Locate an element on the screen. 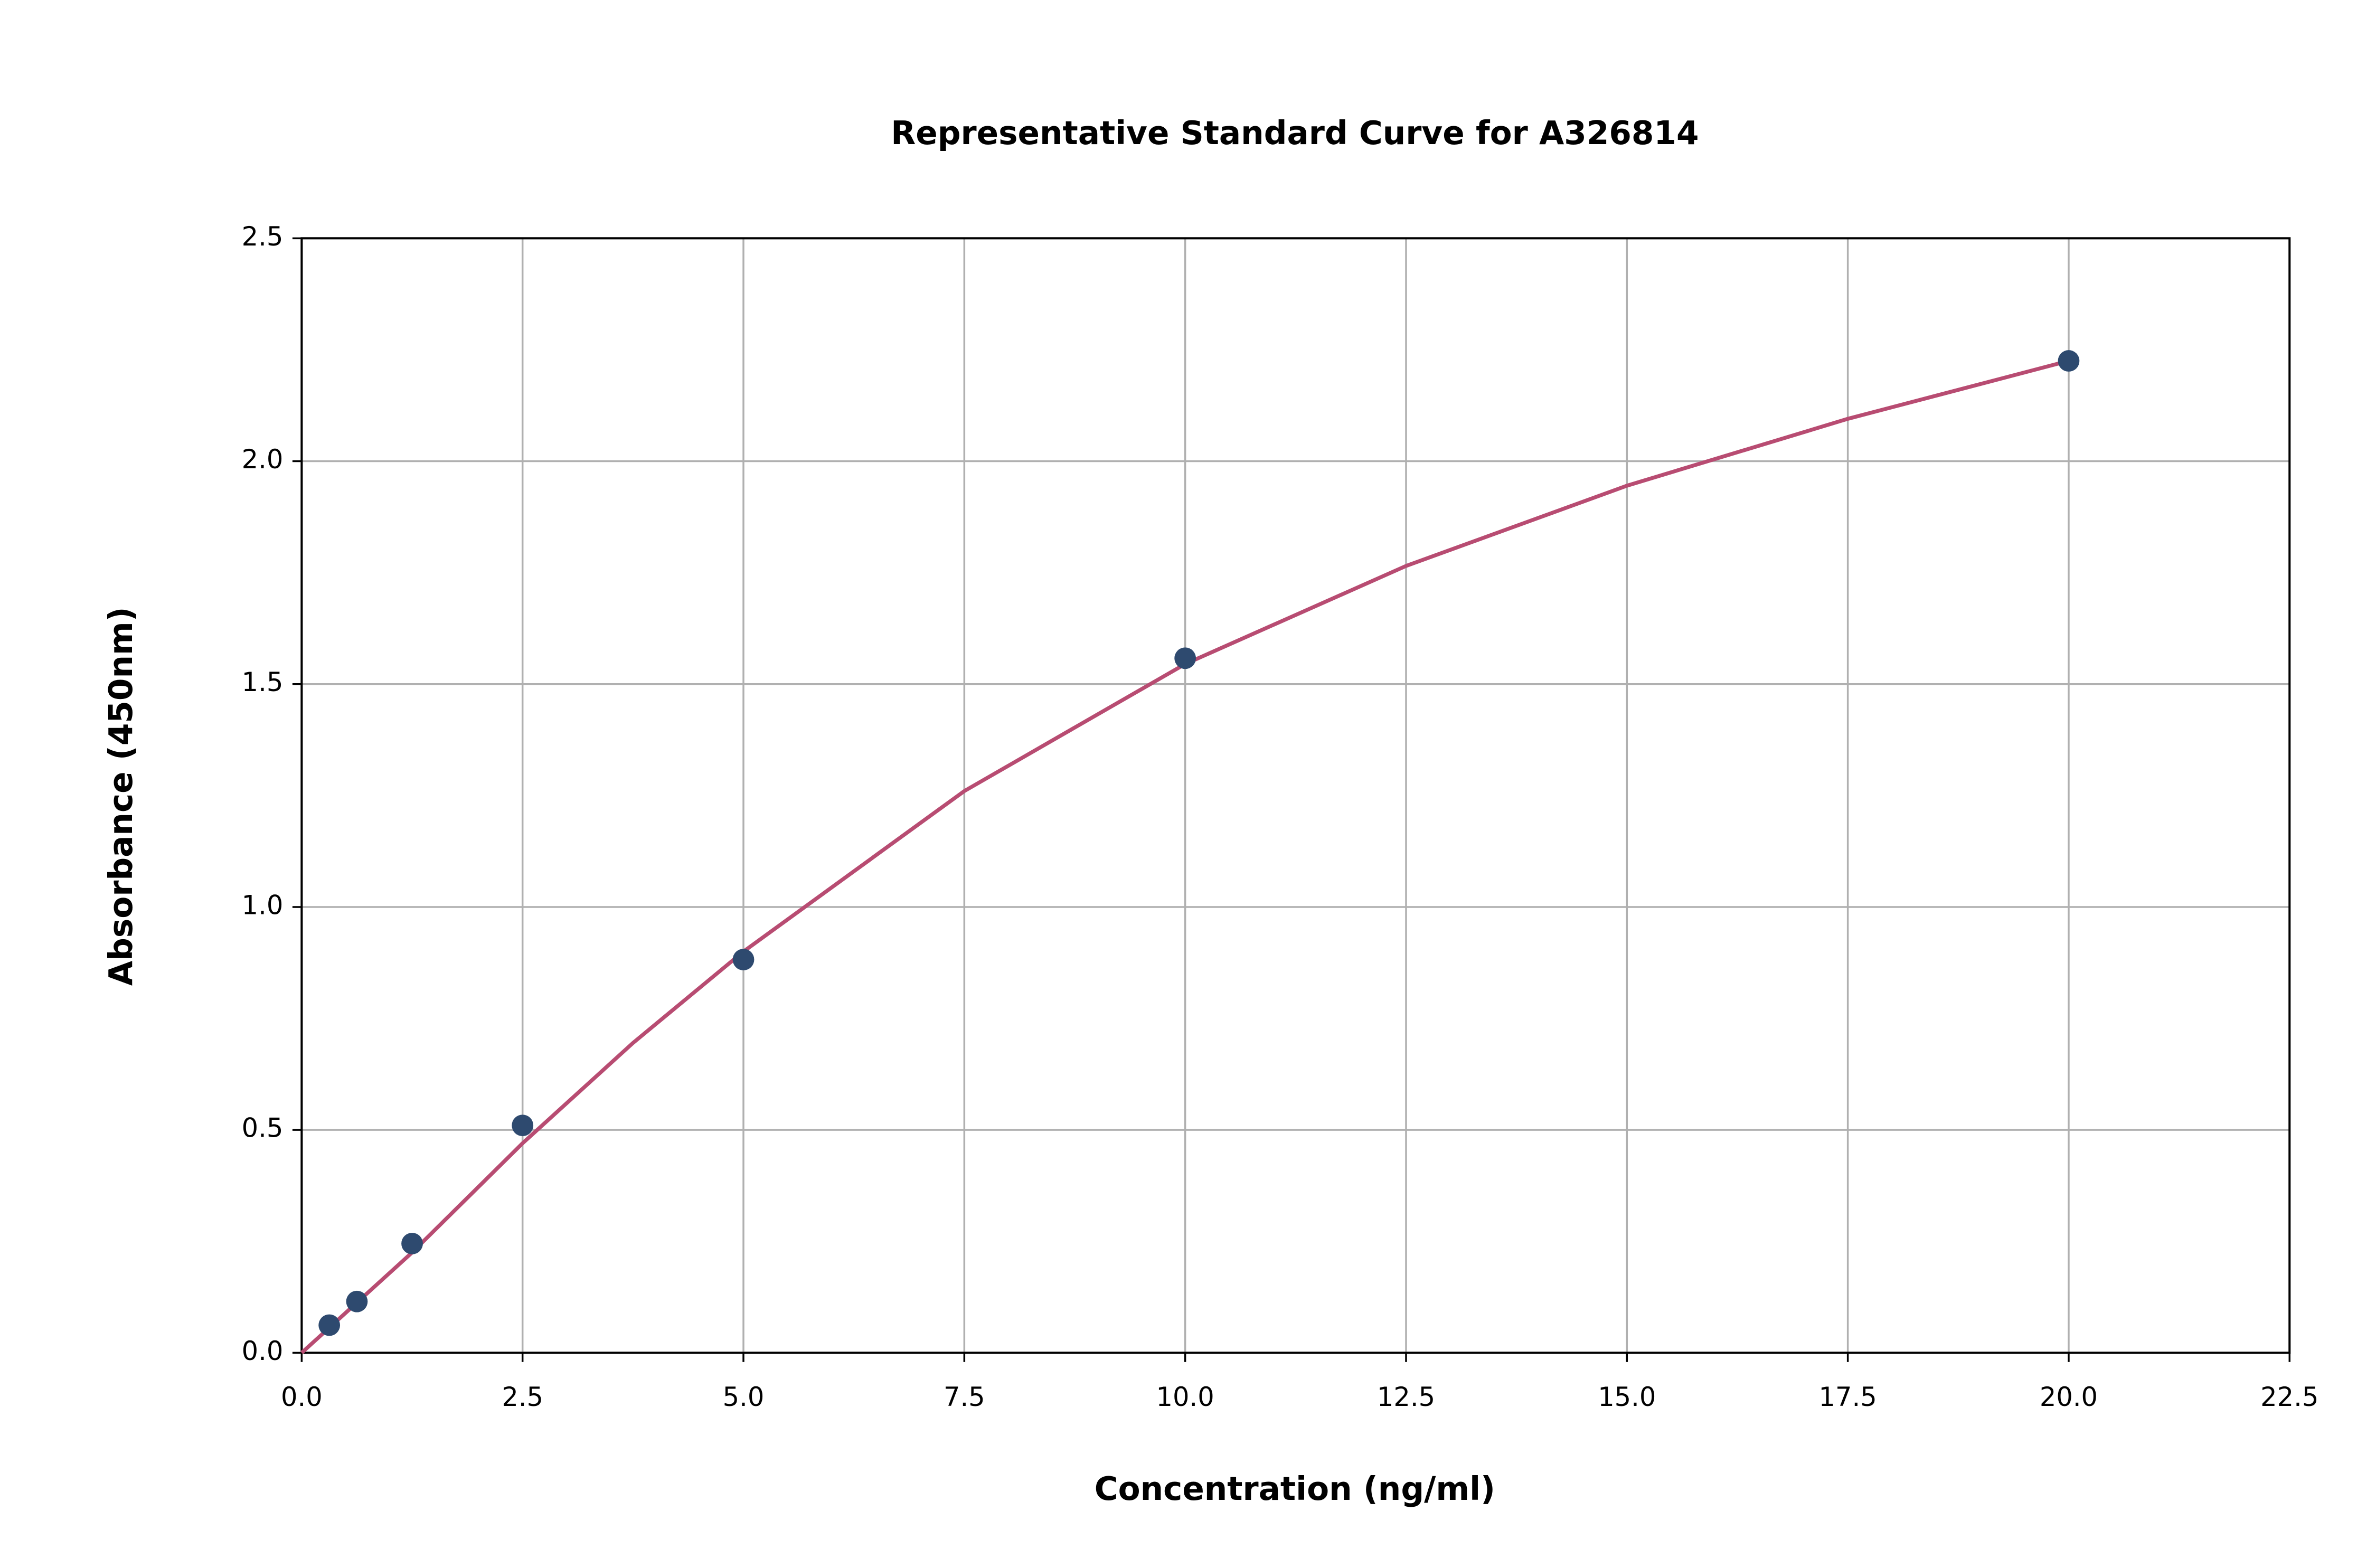 The height and width of the screenshot is (1568, 2376). x-tick-label: 5.0 is located at coordinates (744, 1397).